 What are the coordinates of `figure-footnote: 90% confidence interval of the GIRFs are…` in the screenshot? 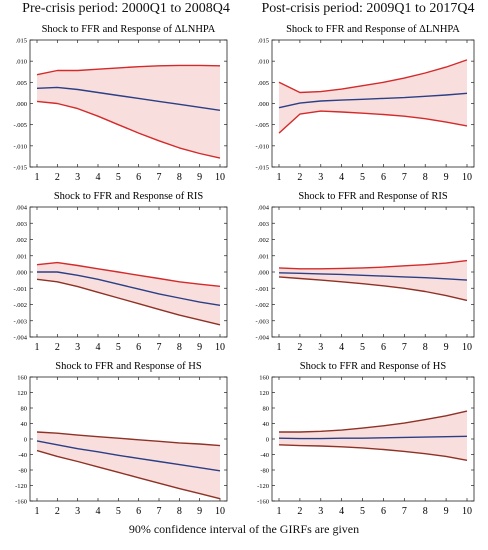 It's located at (244, 529).